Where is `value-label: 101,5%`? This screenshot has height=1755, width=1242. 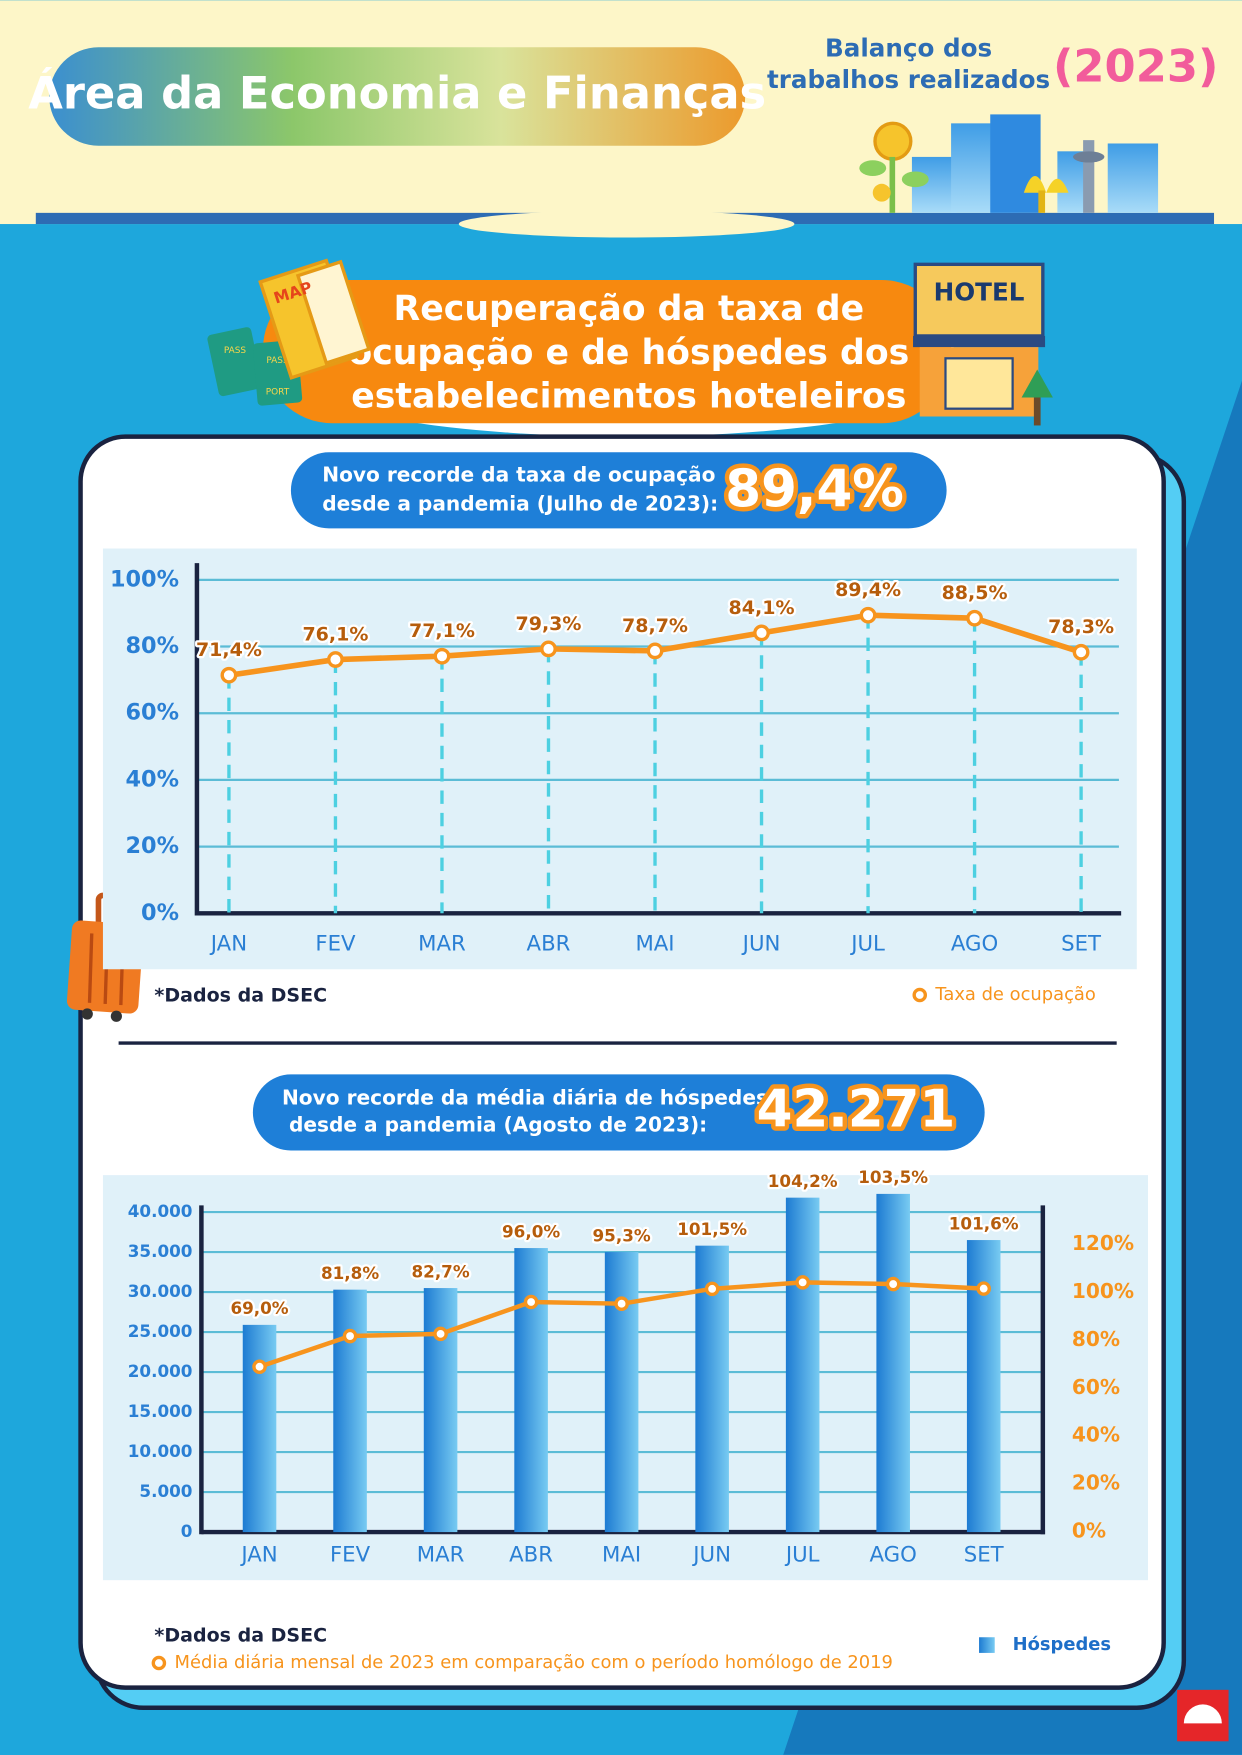 value-label: 101,5% is located at coordinates (712, 1229).